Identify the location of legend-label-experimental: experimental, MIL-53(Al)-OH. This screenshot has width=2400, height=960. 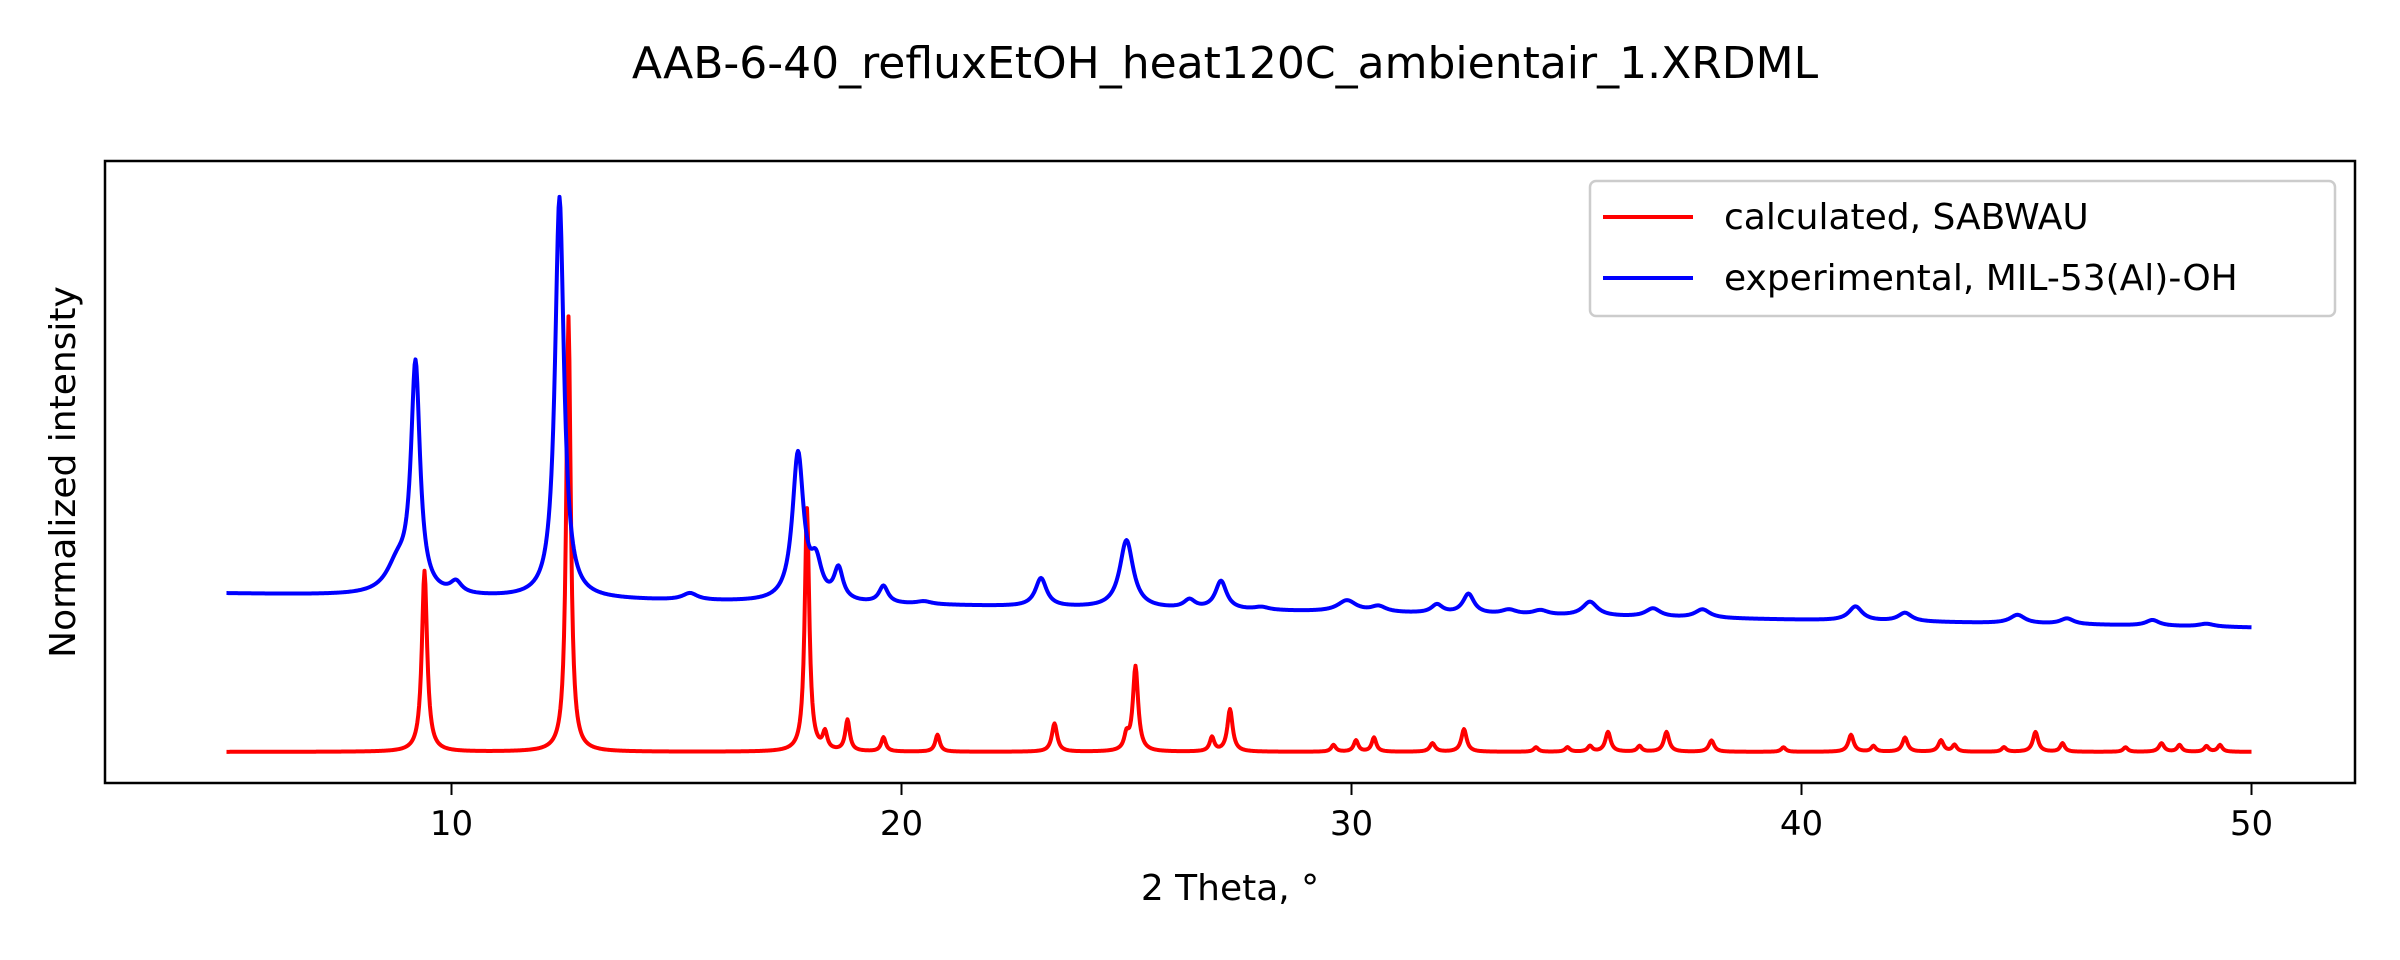
(1981, 278).